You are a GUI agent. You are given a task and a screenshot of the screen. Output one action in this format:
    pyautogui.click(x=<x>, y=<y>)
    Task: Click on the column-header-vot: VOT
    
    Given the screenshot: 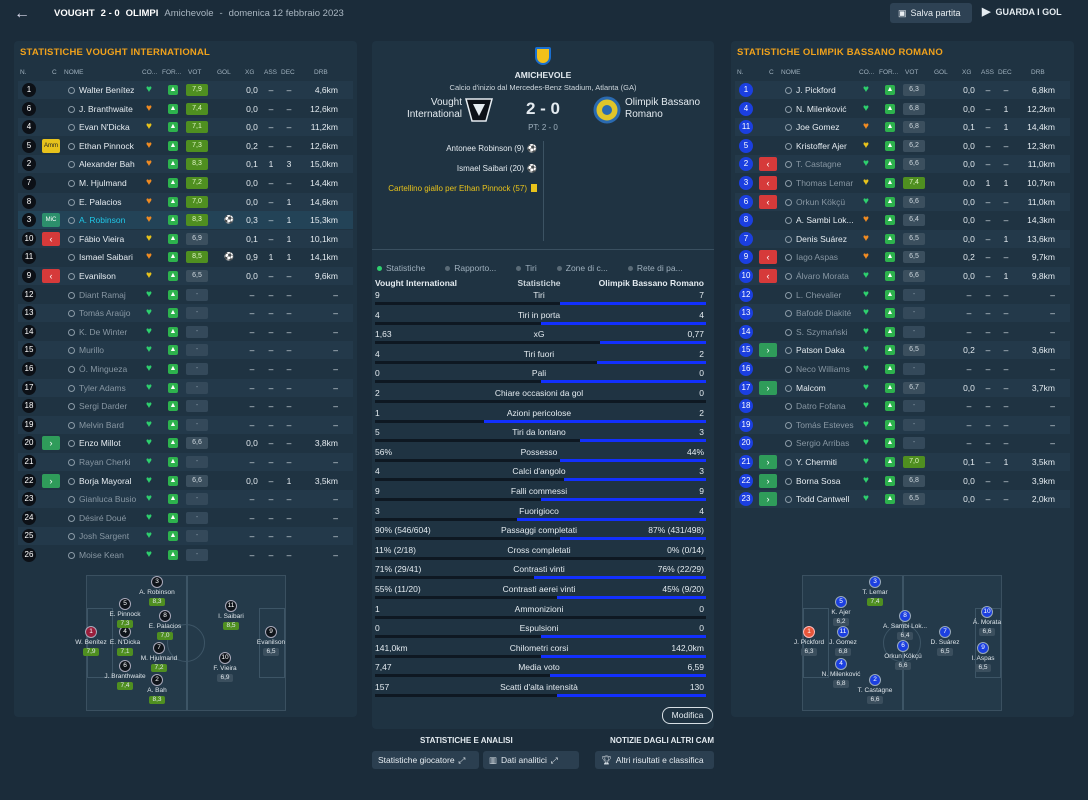 What is the action you would take?
    pyautogui.click(x=195, y=72)
    